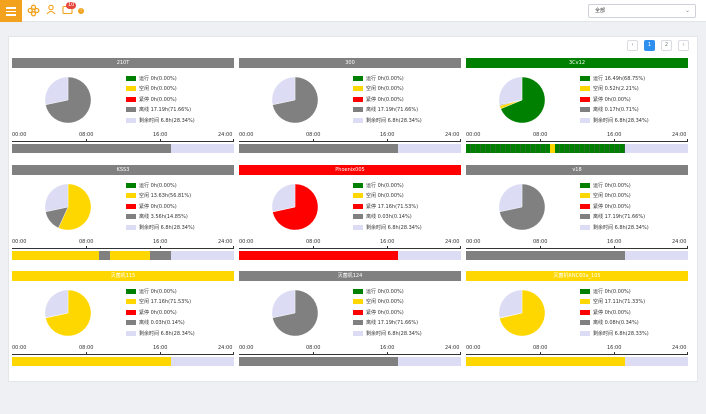 The image size is (706, 414). What do you see at coordinates (666, 45) in the screenshot?
I see `page-2-button: 2` at bounding box center [666, 45].